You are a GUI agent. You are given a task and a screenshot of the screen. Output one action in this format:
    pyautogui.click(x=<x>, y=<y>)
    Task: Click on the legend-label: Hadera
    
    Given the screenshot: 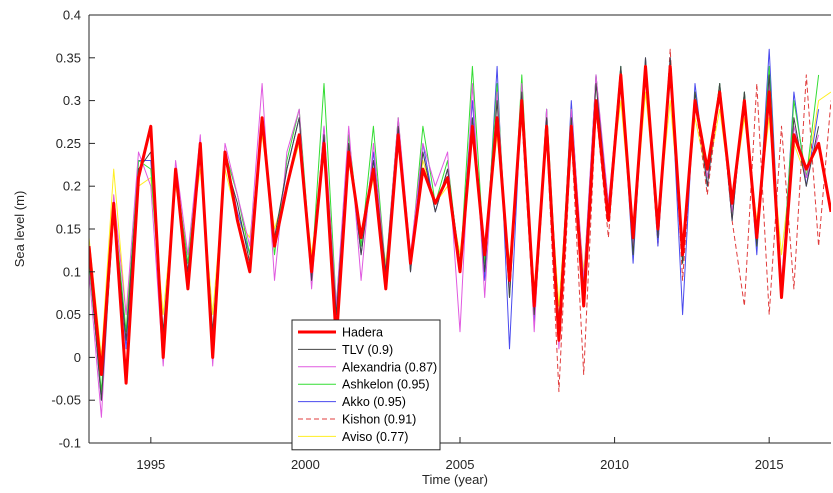 What is the action you would take?
    pyautogui.click(x=362, y=333)
    